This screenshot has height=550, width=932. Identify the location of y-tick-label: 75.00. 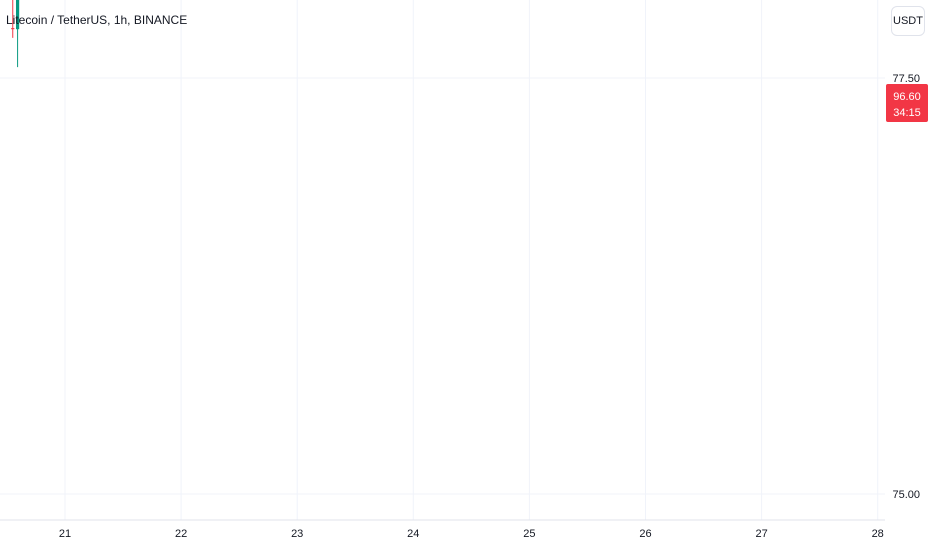
(906, 495).